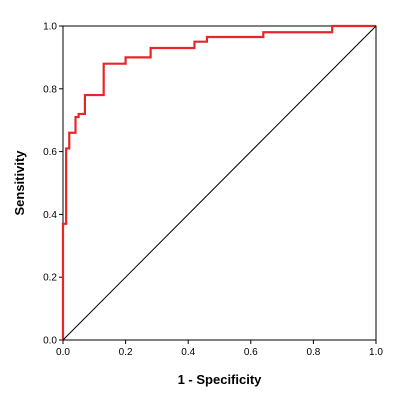 Image resolution: width=400 pixels, height=400 pixels. I want to click on y-tick-label: 1.0, so click(50, 27).